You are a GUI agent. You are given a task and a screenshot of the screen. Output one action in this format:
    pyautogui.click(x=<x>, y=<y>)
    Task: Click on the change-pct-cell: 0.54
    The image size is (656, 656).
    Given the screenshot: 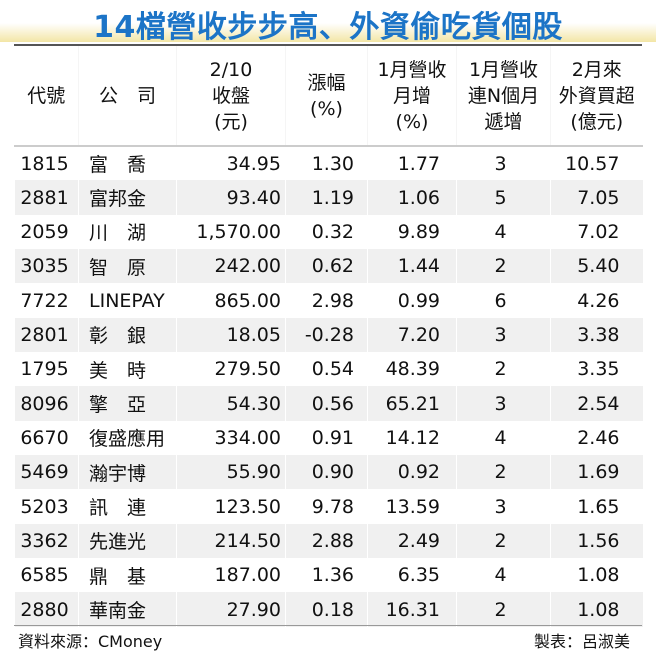 What is the action you would take?
    pyautogui.click(x=326, y=369)
    